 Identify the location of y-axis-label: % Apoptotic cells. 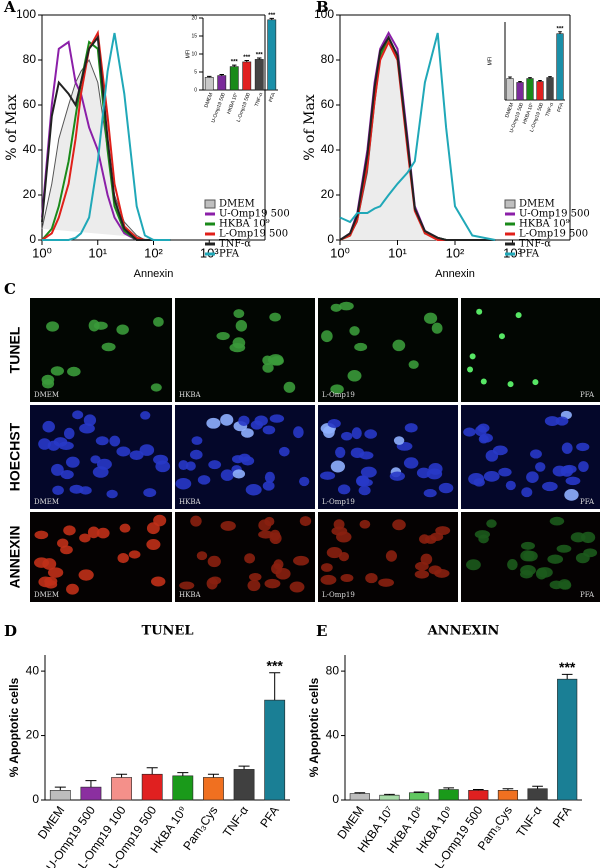
(314, 727).